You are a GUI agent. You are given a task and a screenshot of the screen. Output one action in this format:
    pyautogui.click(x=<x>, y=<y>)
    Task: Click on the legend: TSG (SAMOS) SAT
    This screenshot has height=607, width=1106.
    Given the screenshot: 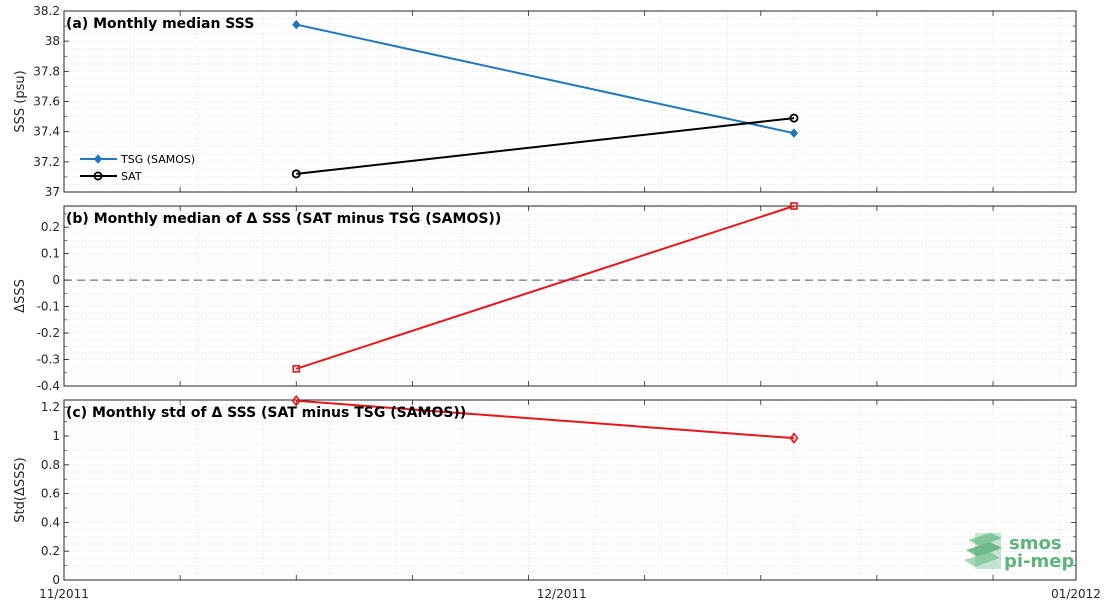 What is the action you would take?
    pyautogui.click(x=137, y=168)
    